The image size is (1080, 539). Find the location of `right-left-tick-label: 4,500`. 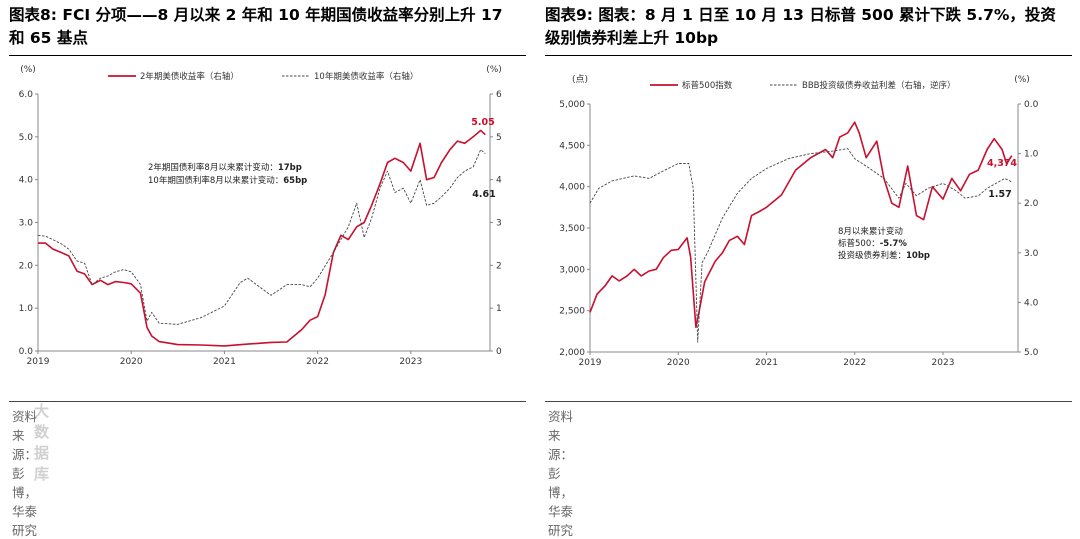

right-left-tick-label: 4,500 is located at coordinates (572, 146).